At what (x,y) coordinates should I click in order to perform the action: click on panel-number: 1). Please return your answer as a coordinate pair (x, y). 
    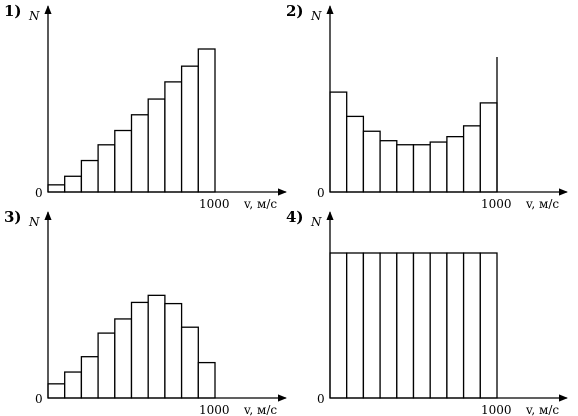
    Looking at the image, I should click on (13, 11).